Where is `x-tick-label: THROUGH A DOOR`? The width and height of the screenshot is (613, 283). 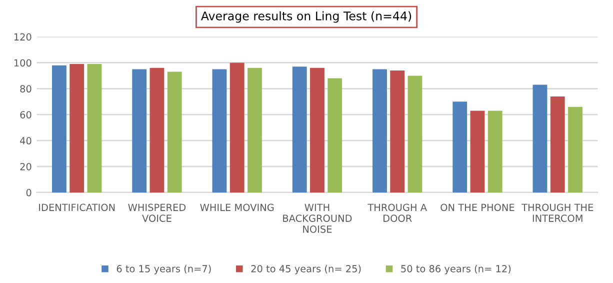 x-tick-label: THROUGH A DOOR is located at coordinates (397, 213).